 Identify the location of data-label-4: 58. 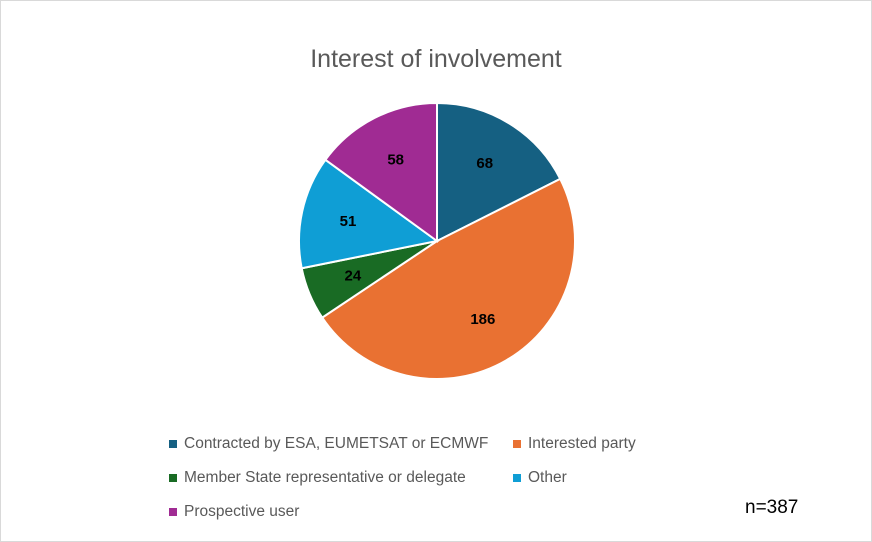
(395, 159).